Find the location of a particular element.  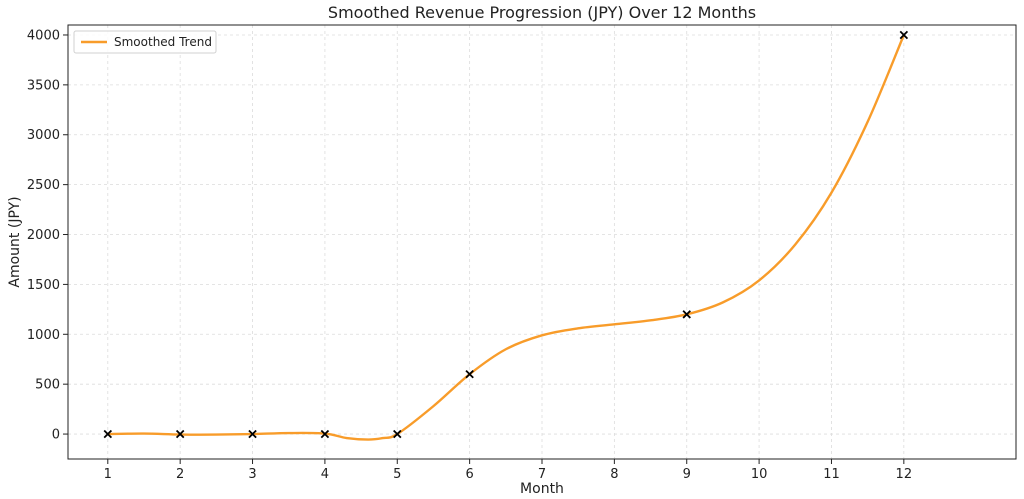

x-tick-label: 2 is located at coordinates (180, 474).